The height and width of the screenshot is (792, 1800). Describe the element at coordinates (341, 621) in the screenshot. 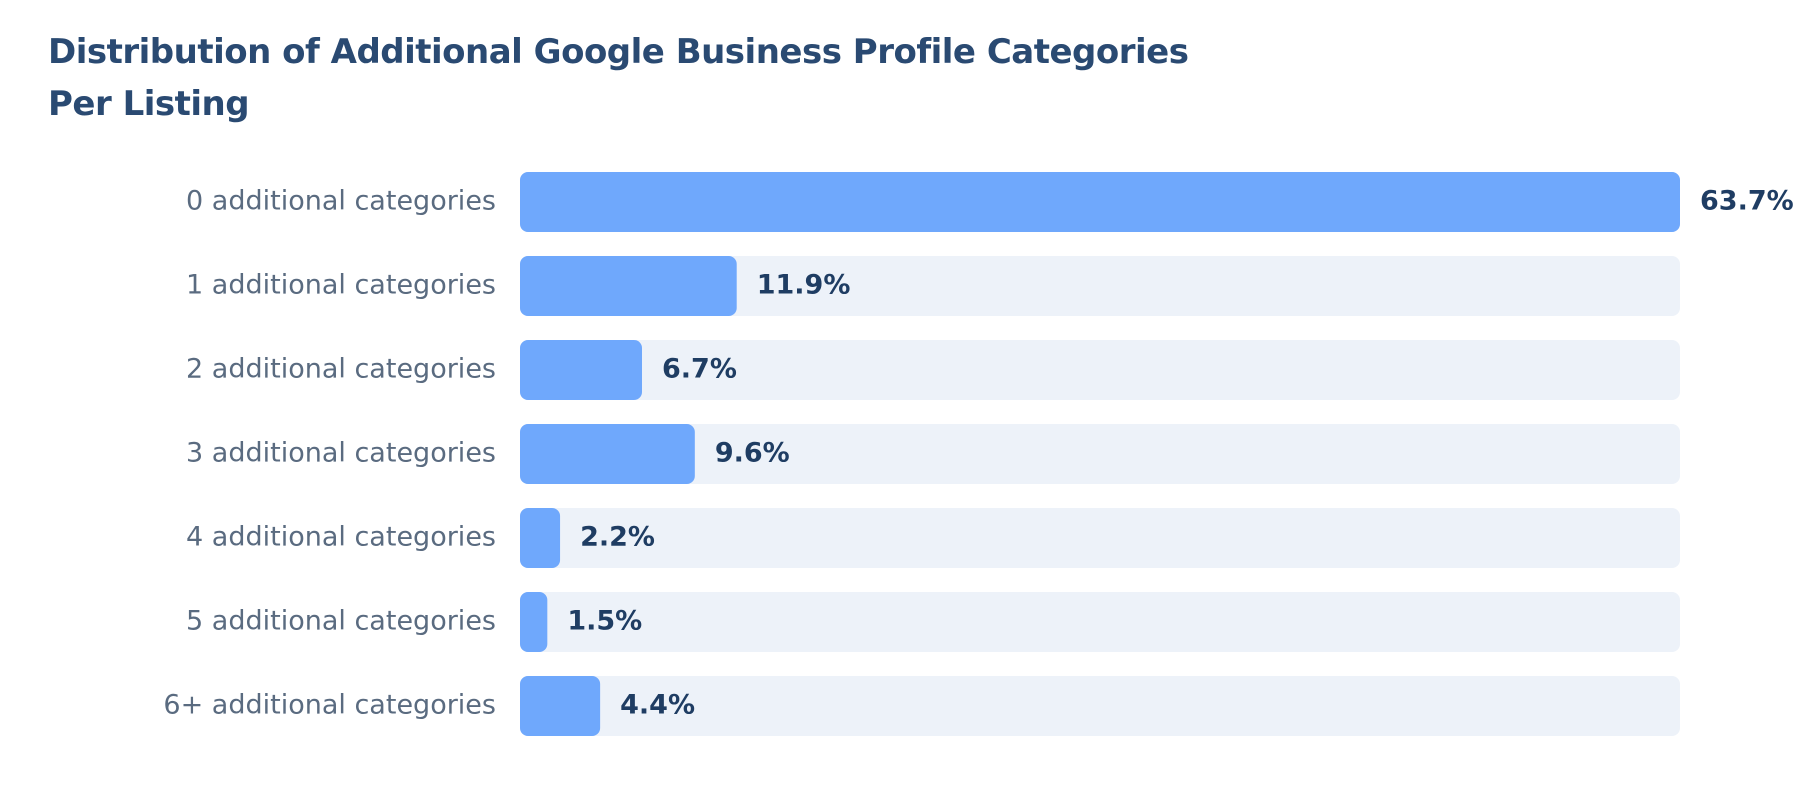

I see `category-label: 5 additional categories` at that location.